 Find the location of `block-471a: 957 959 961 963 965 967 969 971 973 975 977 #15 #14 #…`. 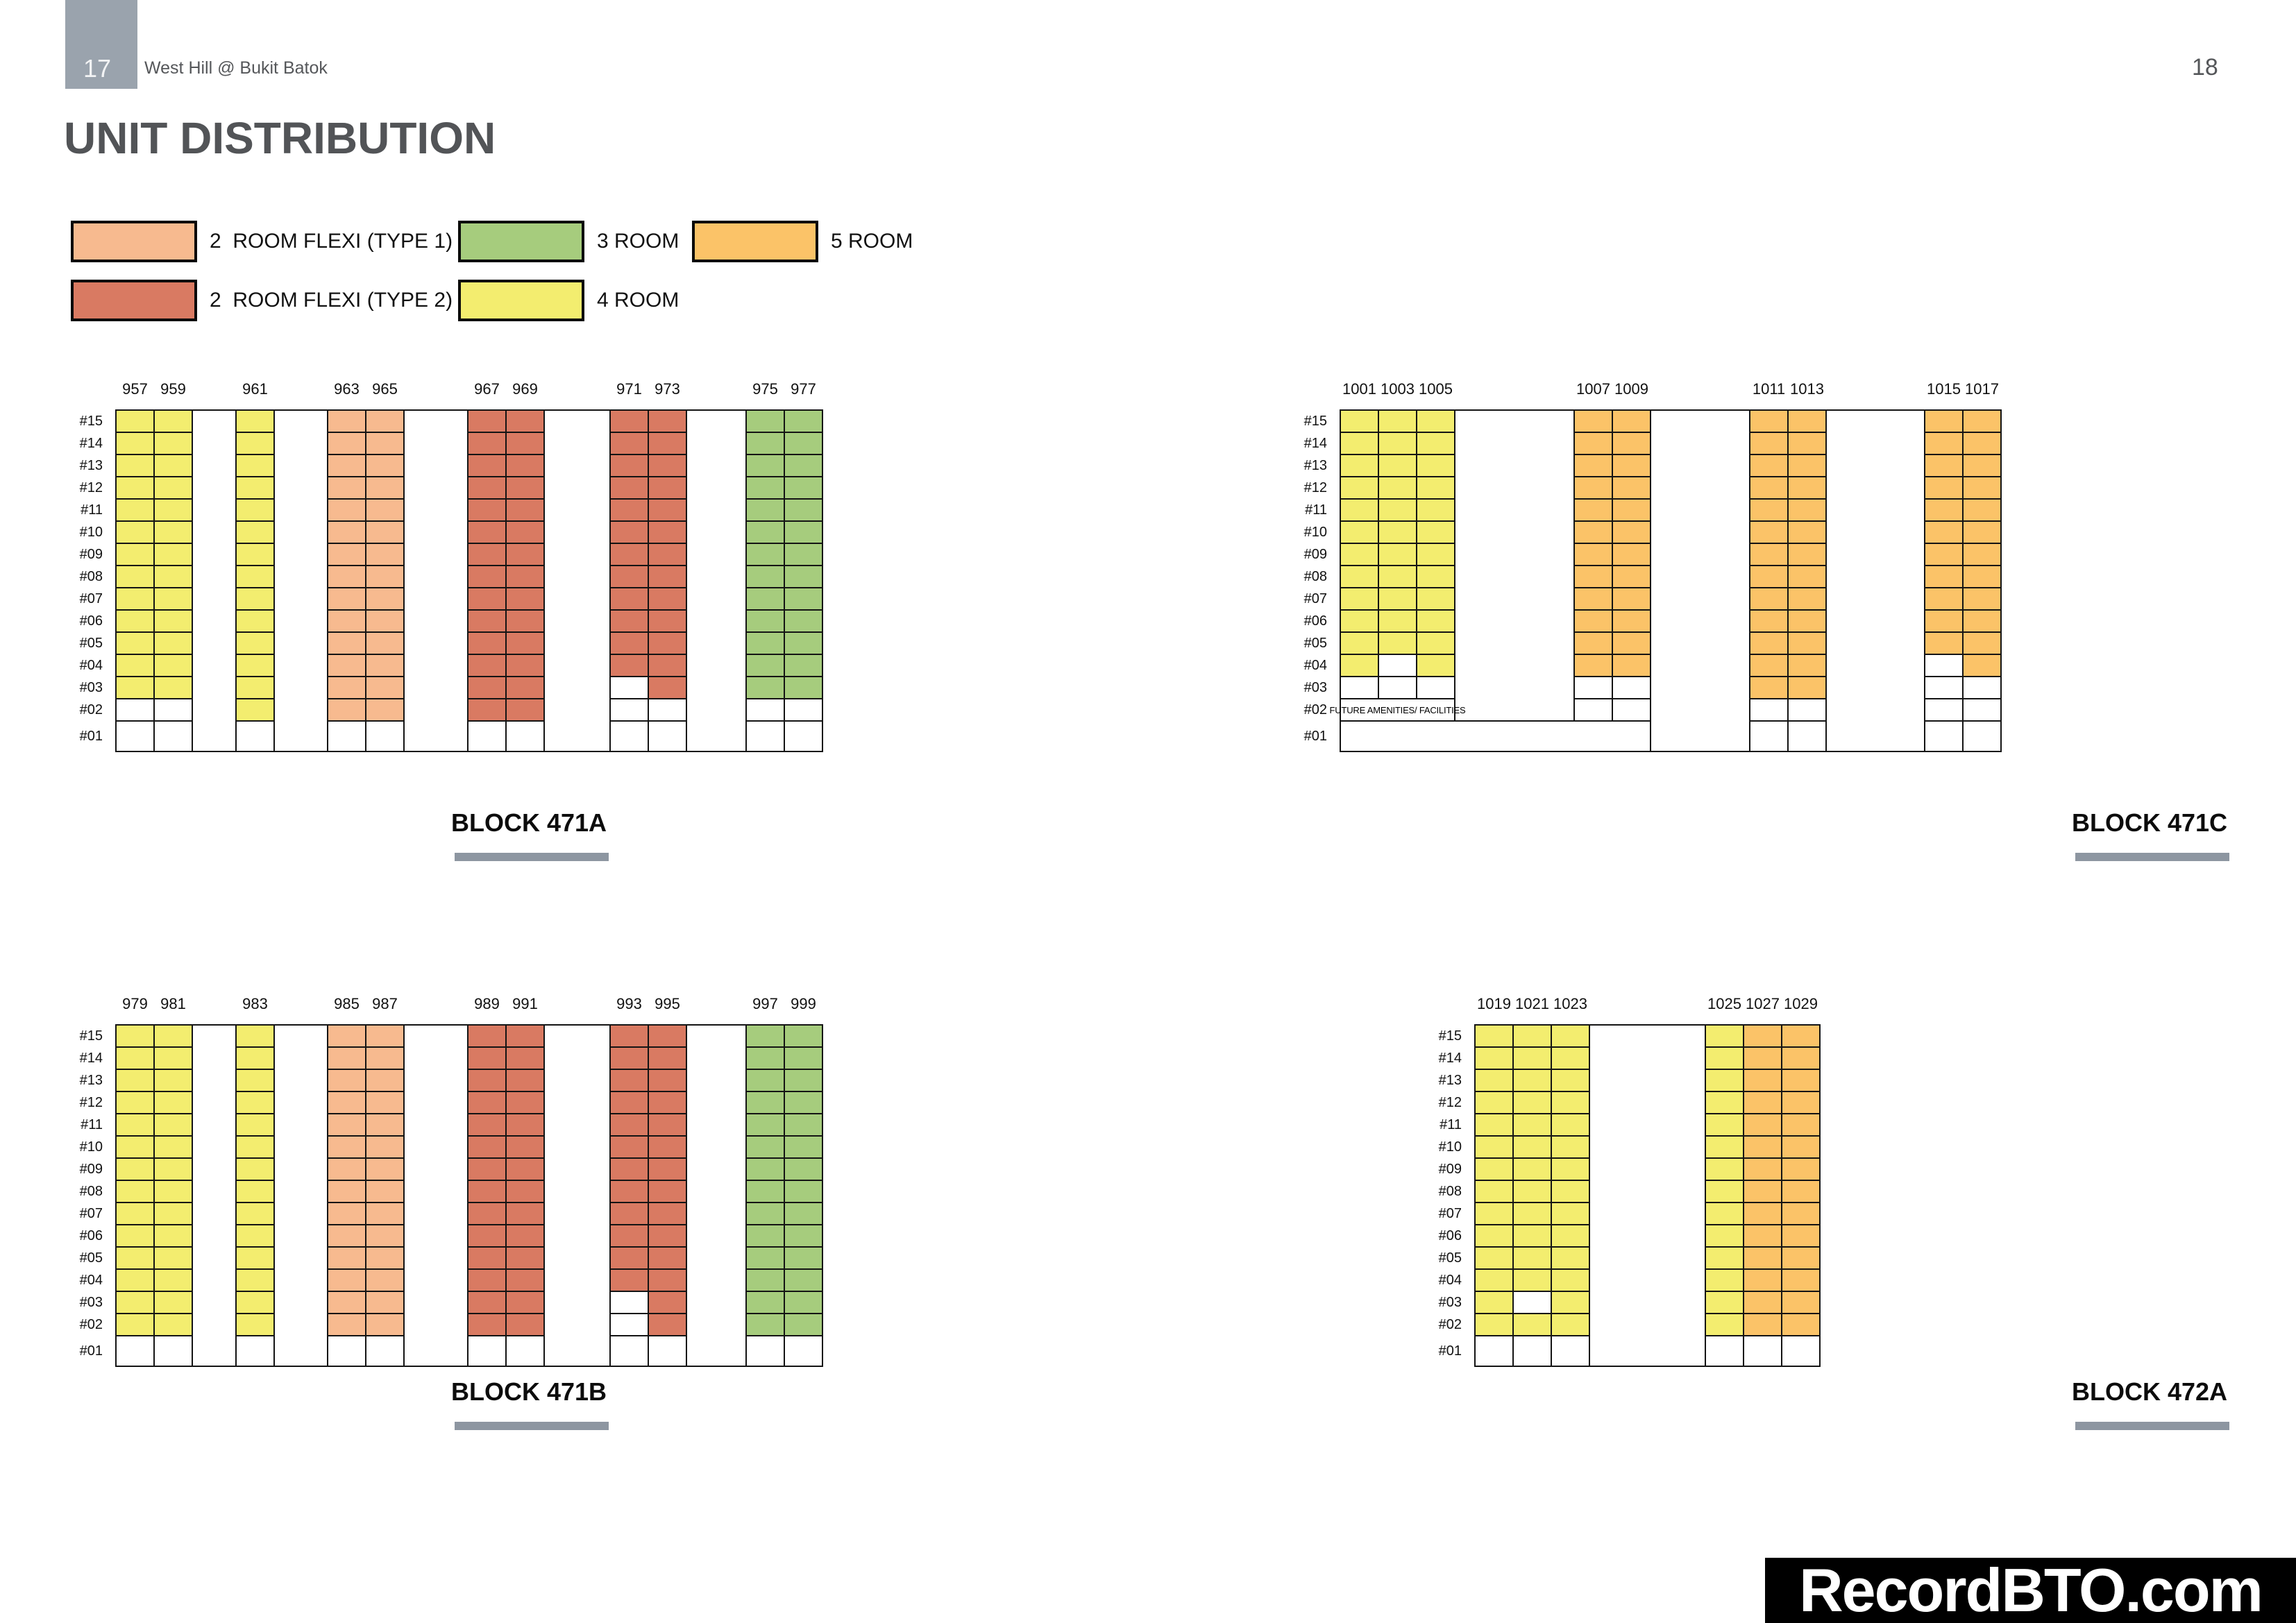

block-471a: 957 959 961 963 965 967 969 971 973 975 977 #15 #14 #… is located at coordinates (442, 567).